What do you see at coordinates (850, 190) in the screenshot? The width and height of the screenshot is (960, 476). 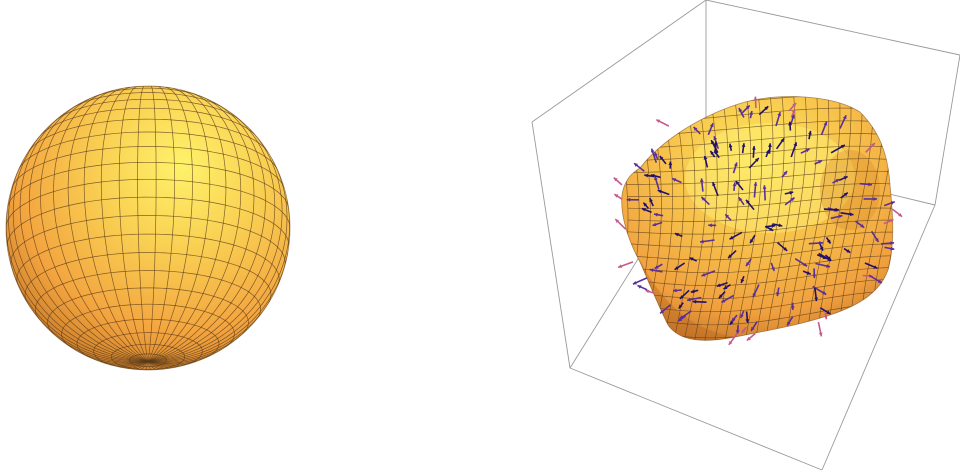 I see `blob-shadow` at bounding box center [850, 190].